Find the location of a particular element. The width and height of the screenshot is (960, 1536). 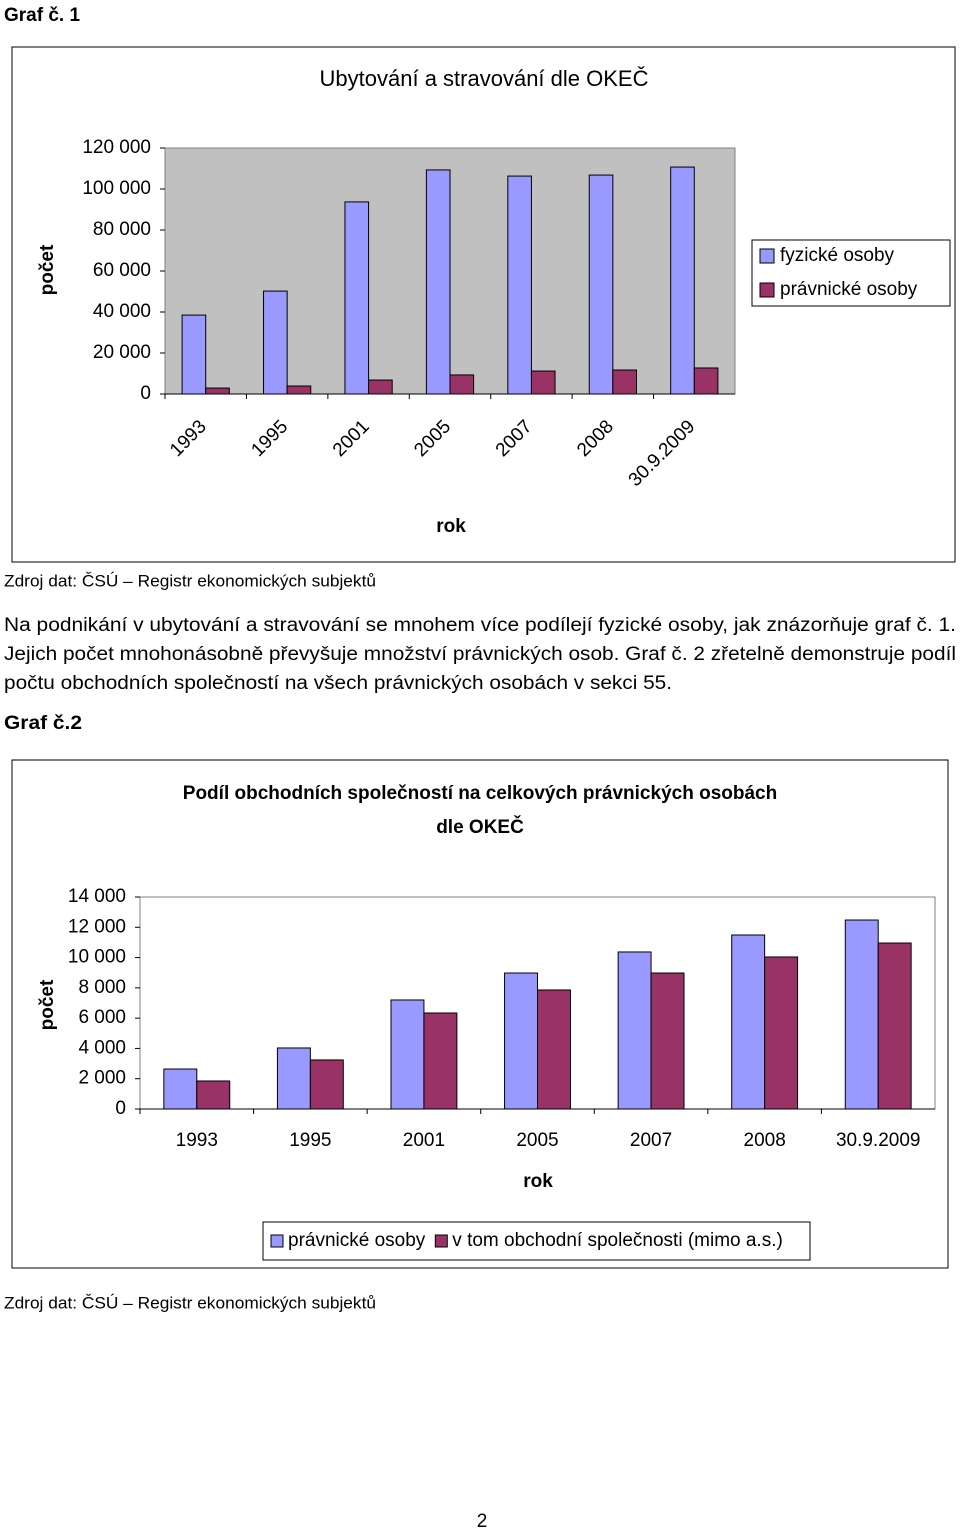

y-tick-label: 8 000 is located at coordinates (102, 987).